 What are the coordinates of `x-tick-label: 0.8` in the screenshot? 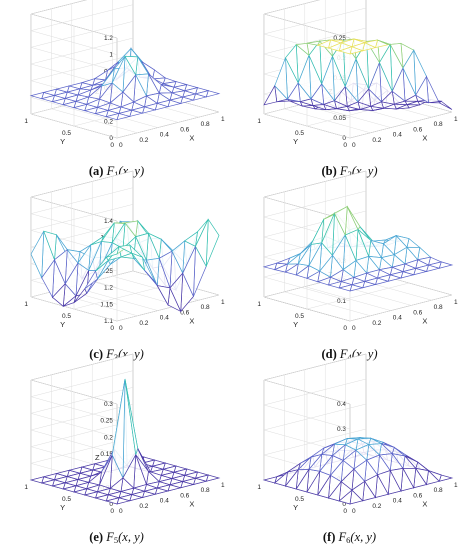 It's located at (438, 307).